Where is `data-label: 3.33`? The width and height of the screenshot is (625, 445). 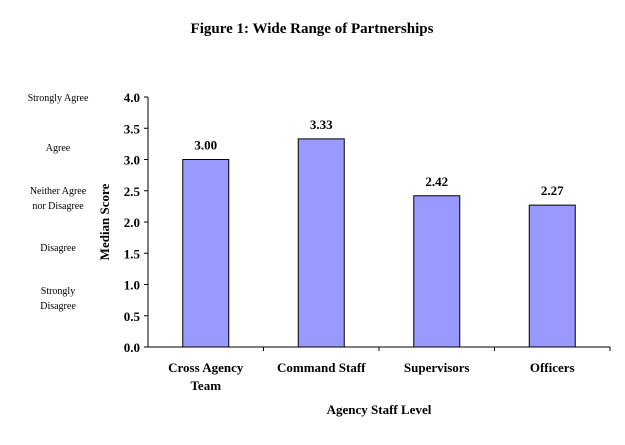
data-label: 3.33 is located at coordinates (321, 124).